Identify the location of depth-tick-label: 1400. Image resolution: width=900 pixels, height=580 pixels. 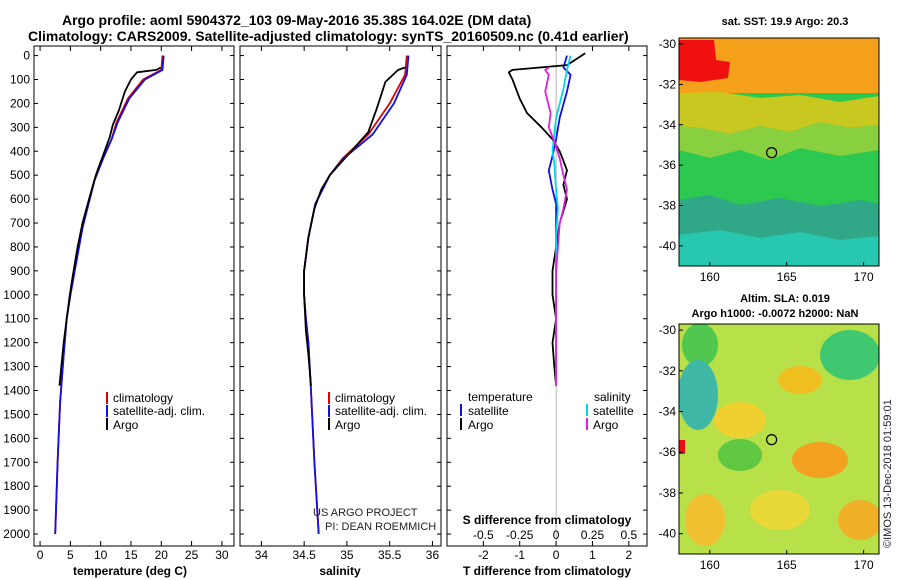
(16, 390).